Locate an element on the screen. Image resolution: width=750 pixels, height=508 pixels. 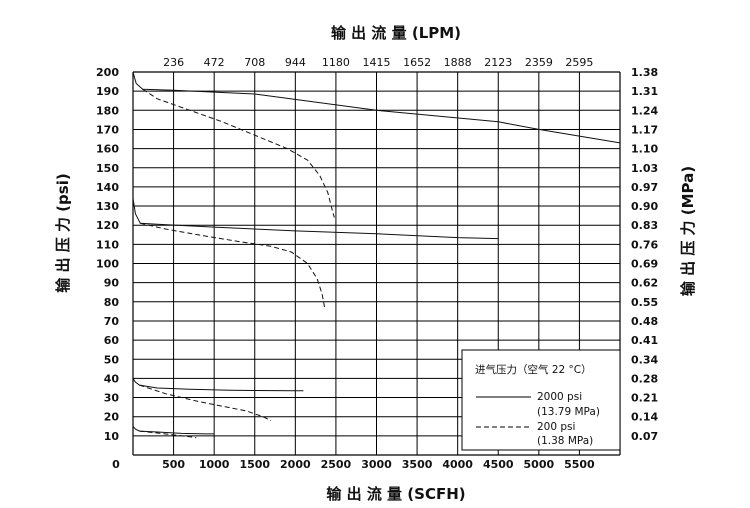
y-tick-label-left: 160 is located at coordinates (107, 149).